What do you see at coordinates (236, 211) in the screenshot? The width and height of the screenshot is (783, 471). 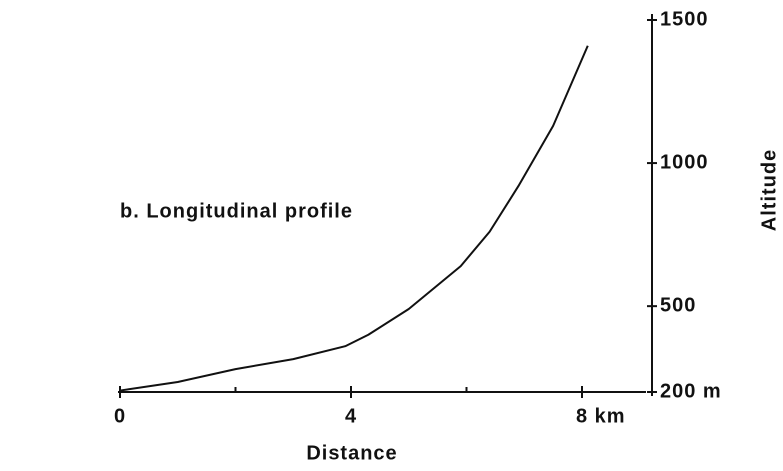 I see `chart-title: b. Longitudinal profile` at bounding box center [236, 211].